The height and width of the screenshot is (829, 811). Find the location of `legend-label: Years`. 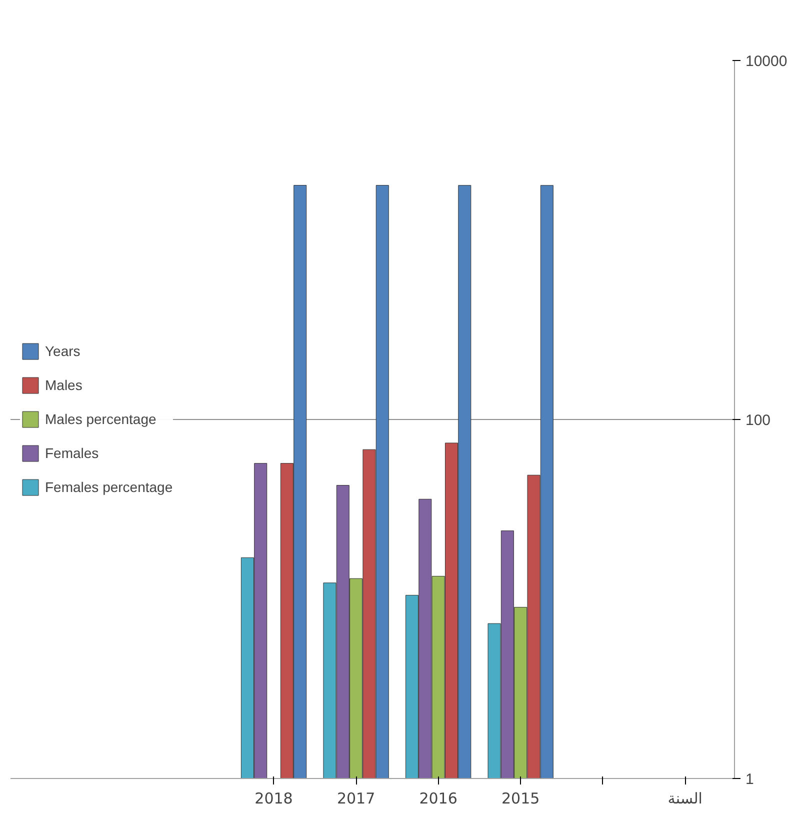

legend-label: Years is located at coordinates (62, 351).